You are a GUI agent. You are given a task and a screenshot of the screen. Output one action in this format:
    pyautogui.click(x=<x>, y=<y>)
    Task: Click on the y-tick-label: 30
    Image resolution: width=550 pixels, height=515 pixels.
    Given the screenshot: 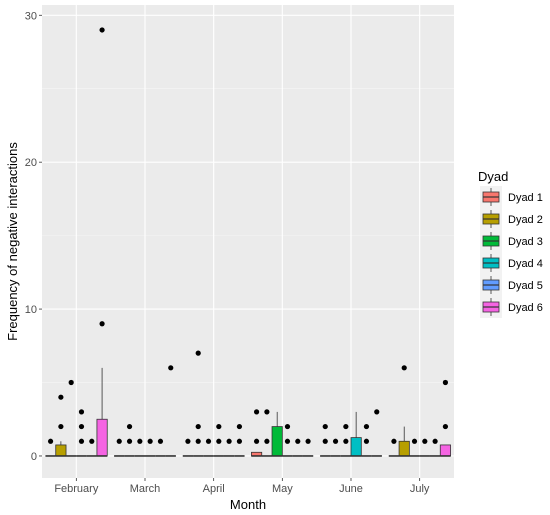 What is the action you would take?
    pyautogui.click(x=31, y=16)
    